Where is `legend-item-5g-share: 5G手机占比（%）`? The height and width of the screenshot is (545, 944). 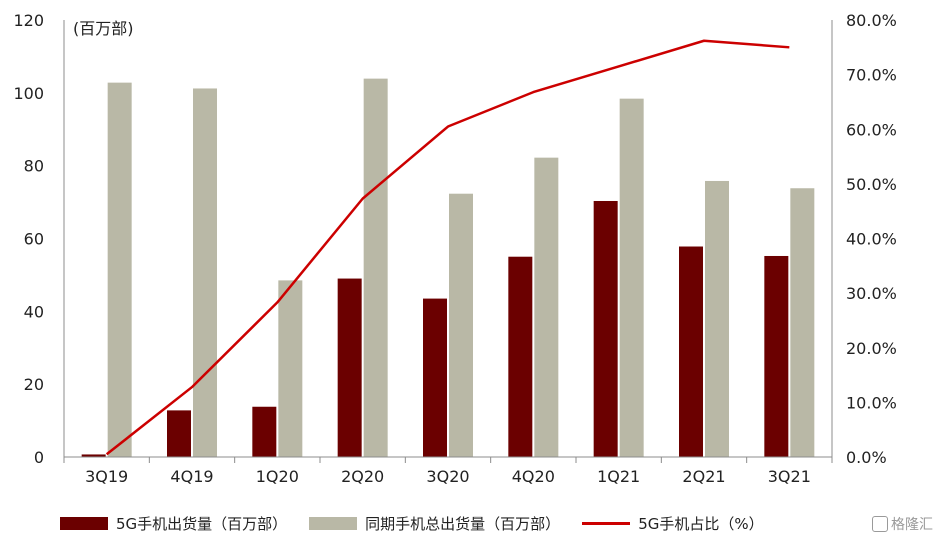
legend-item-5g-share: 5G手机占比（%） is located at coordinates (673, 523).